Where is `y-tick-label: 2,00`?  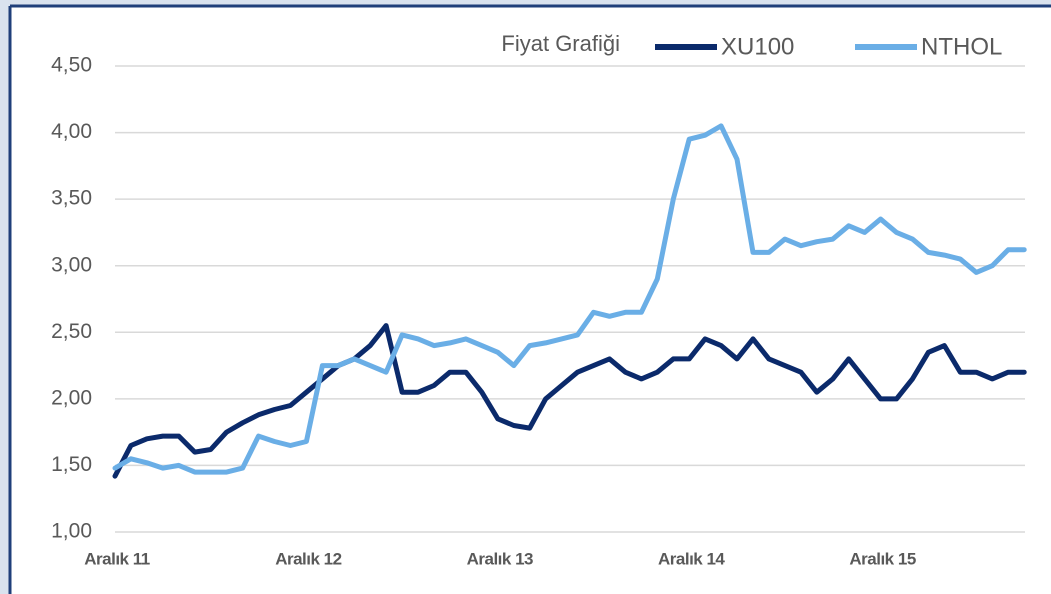
y-tick-label: 2,00 is located at coordinates (71, 397).